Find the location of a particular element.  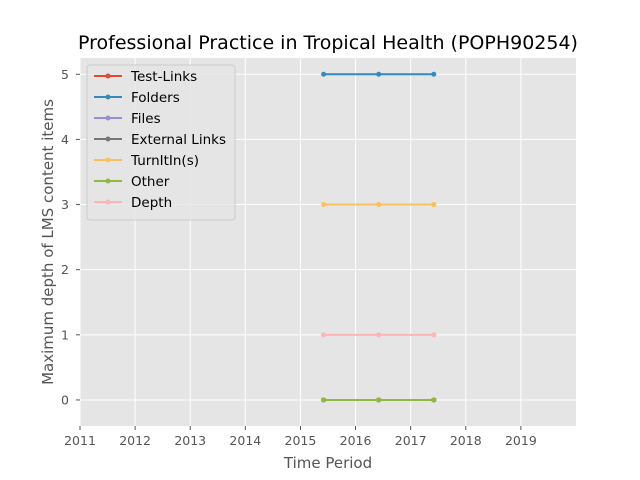

y-axis-ticks: 0 1 2 3 4 5 is located at coordinates (70, 237).